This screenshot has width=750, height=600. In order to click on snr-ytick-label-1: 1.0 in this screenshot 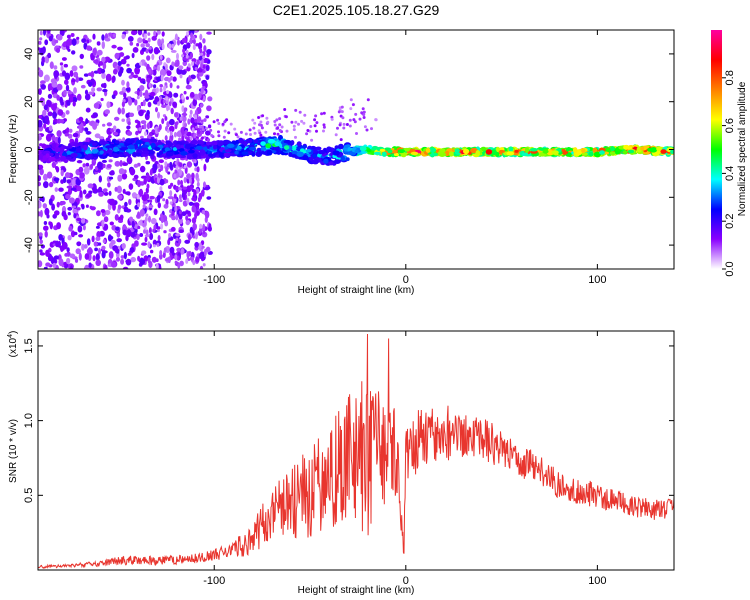, I will do `click(29, 420)`.